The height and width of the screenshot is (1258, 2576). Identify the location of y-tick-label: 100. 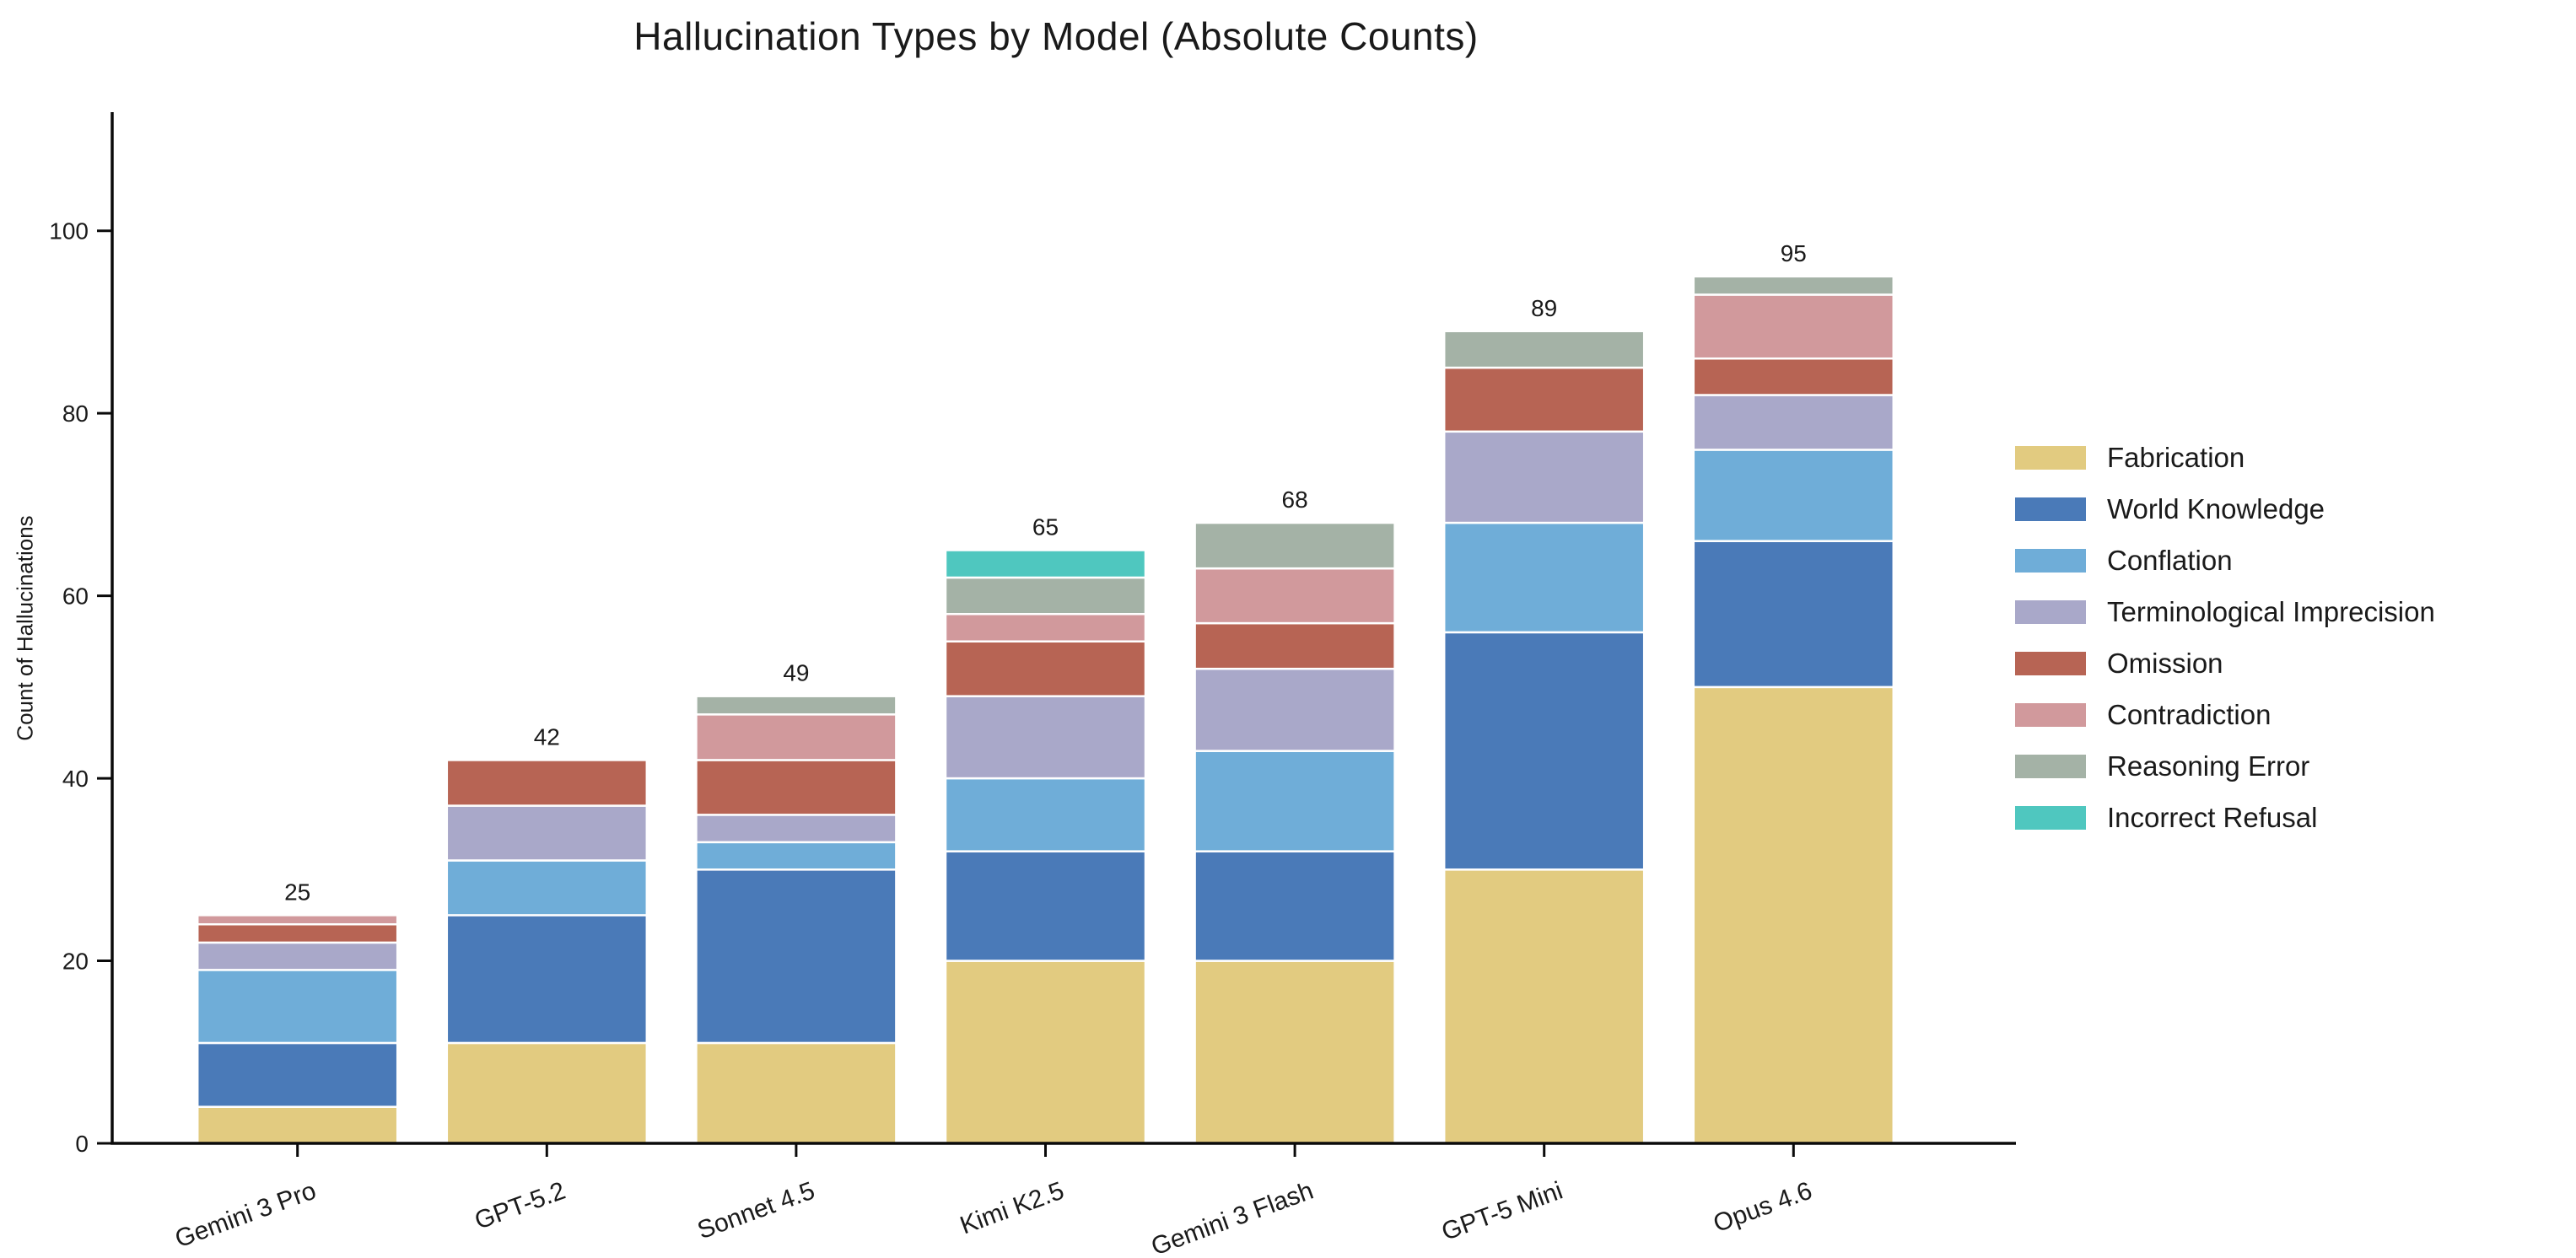
(69, 232).